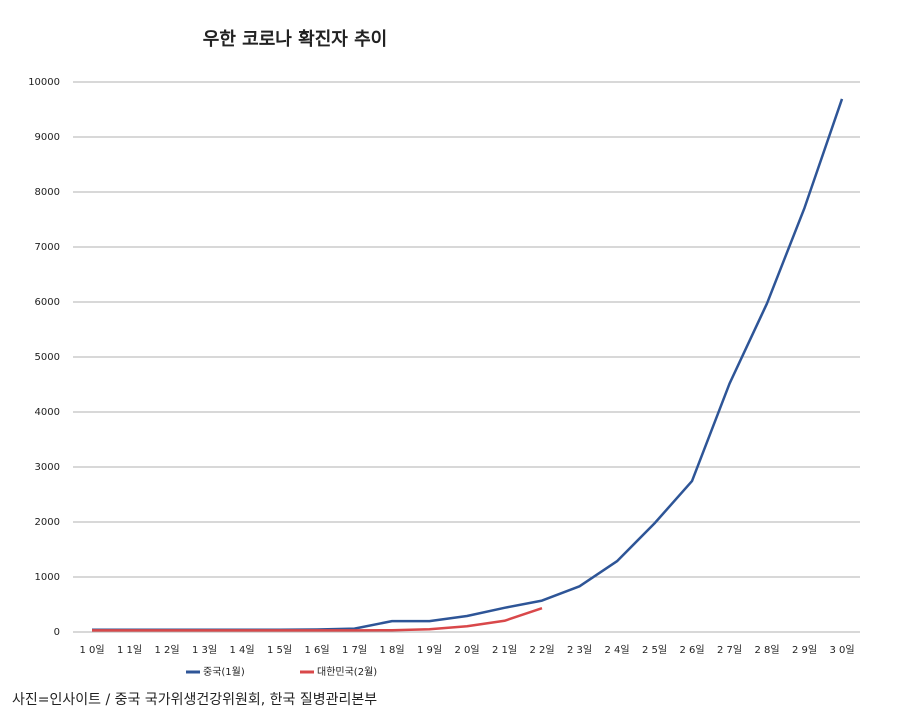 This screenshot has height=721, width=917. Describe the element at coordinates (616, 650) in the screenshot. I see `x-tick-label: 2 4일` at that location.